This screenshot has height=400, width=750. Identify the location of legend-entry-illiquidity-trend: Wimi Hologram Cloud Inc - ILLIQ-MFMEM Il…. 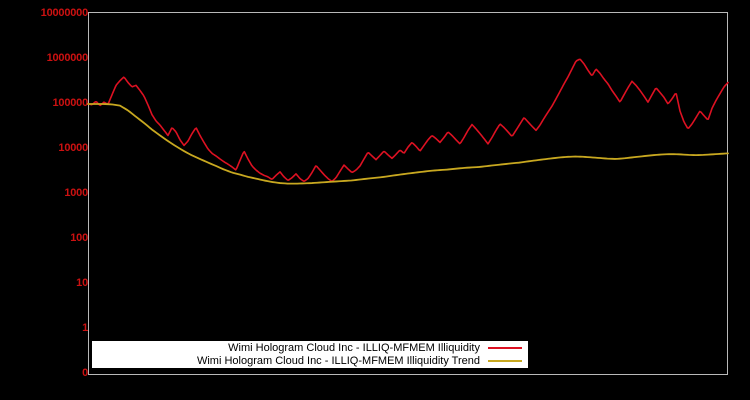
(310, 361).